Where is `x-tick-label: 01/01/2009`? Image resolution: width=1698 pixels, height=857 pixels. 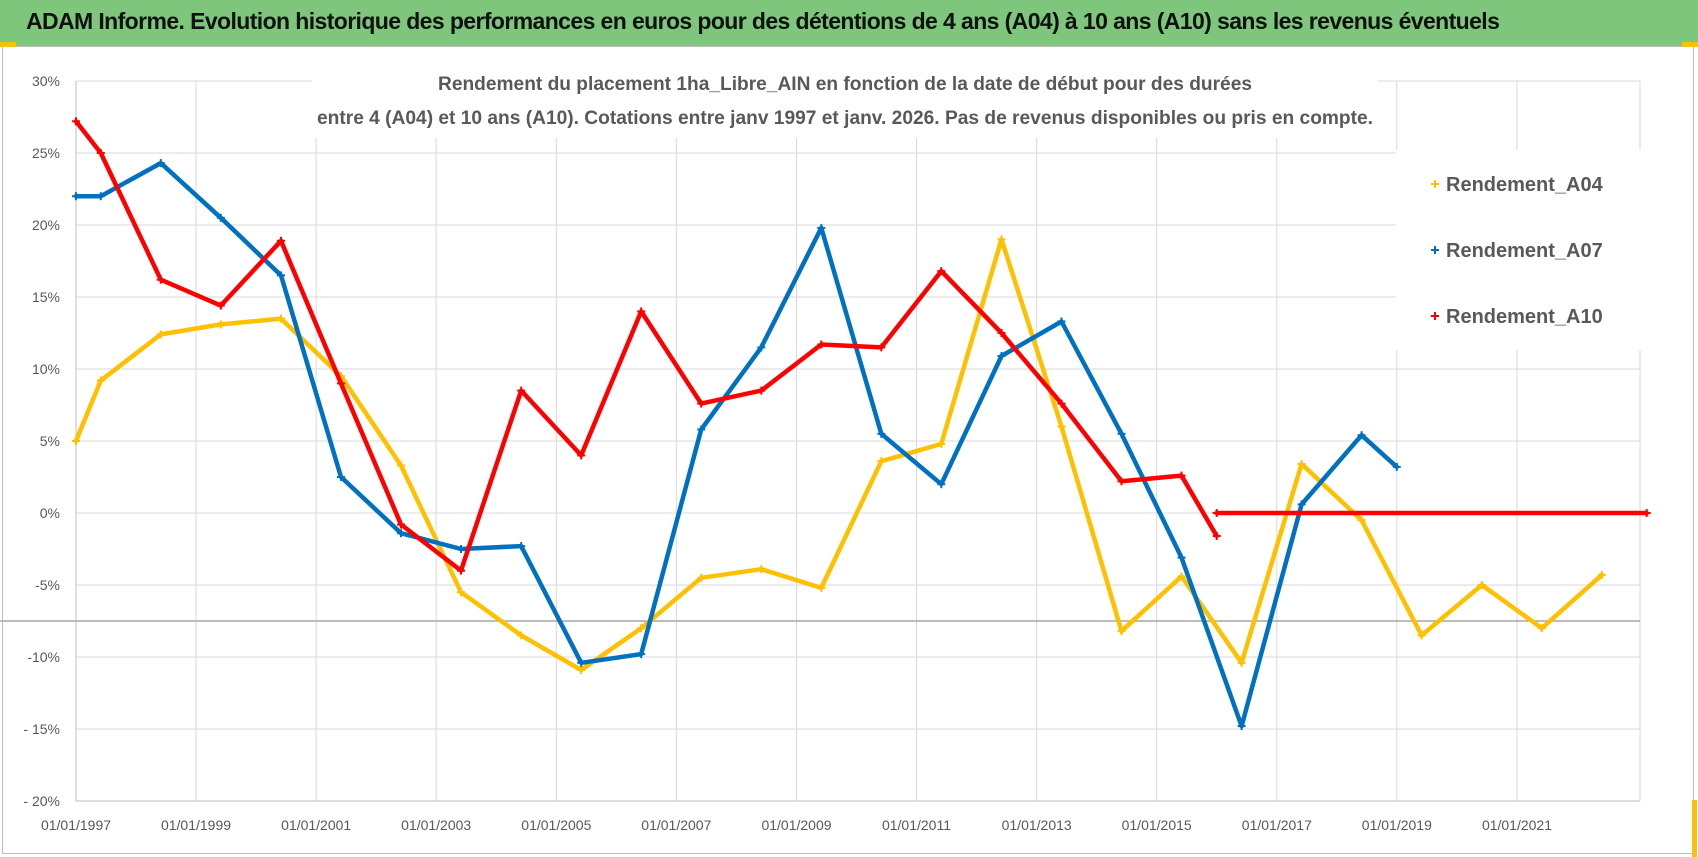
x-tick-label: 01/01/2009 is located at coordinates (796, 825).